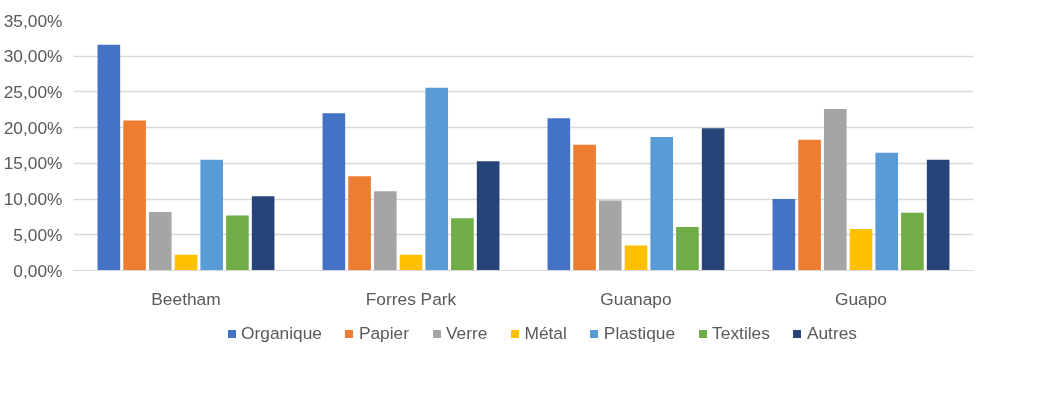  I want to click on x-tick-label: Guapo, so click(861, 298).